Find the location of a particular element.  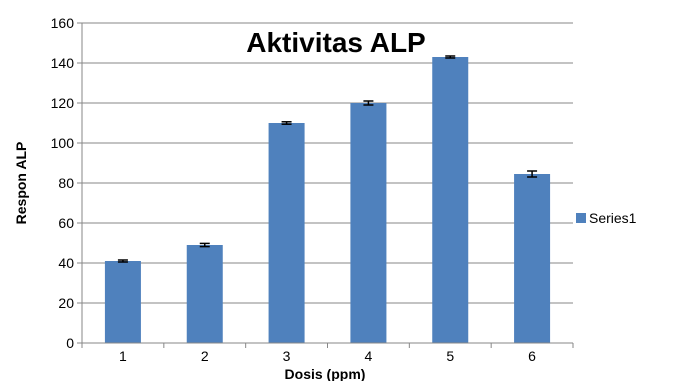

y-tick-label: 20 is located at coordinates (66, 303).